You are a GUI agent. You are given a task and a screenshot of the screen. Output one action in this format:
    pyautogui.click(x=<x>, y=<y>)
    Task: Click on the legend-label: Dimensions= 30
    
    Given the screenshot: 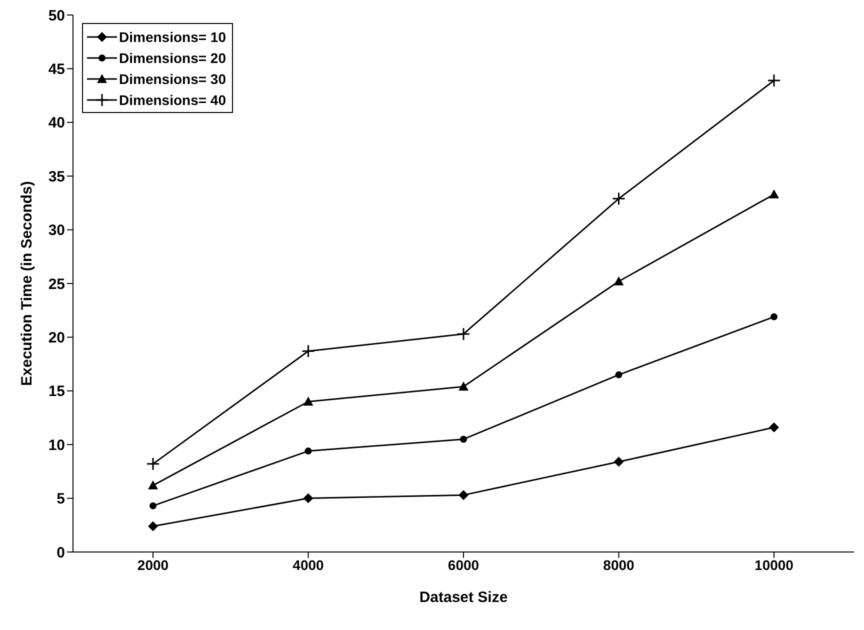 What is the action you would take?
    pyautogui.click(x=172, y=78)
    